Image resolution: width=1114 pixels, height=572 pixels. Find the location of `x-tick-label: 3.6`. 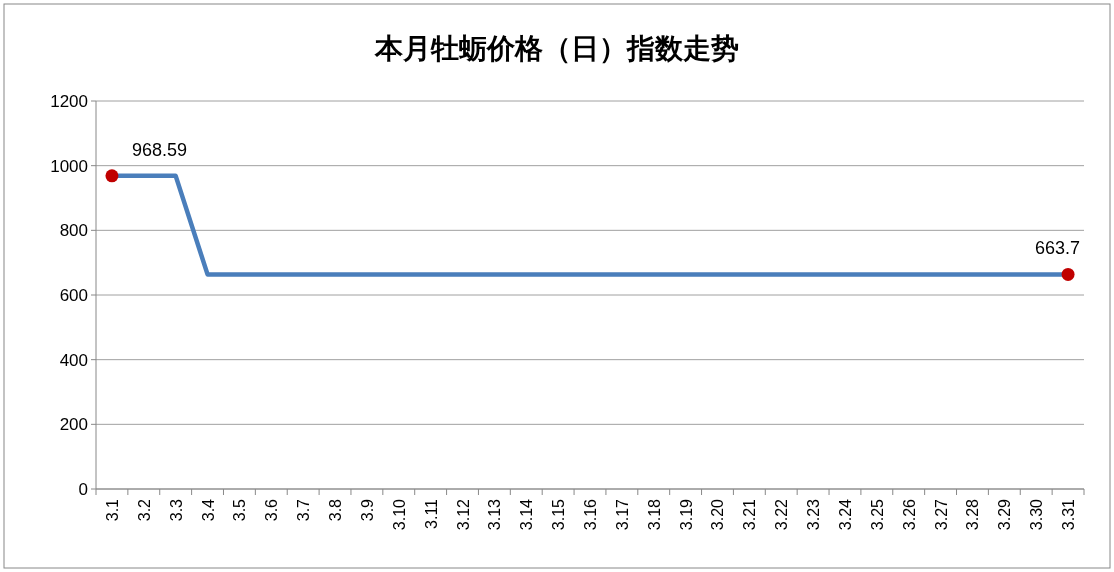

x-tick-label: 3.6 is located at coordinates (272, 510).